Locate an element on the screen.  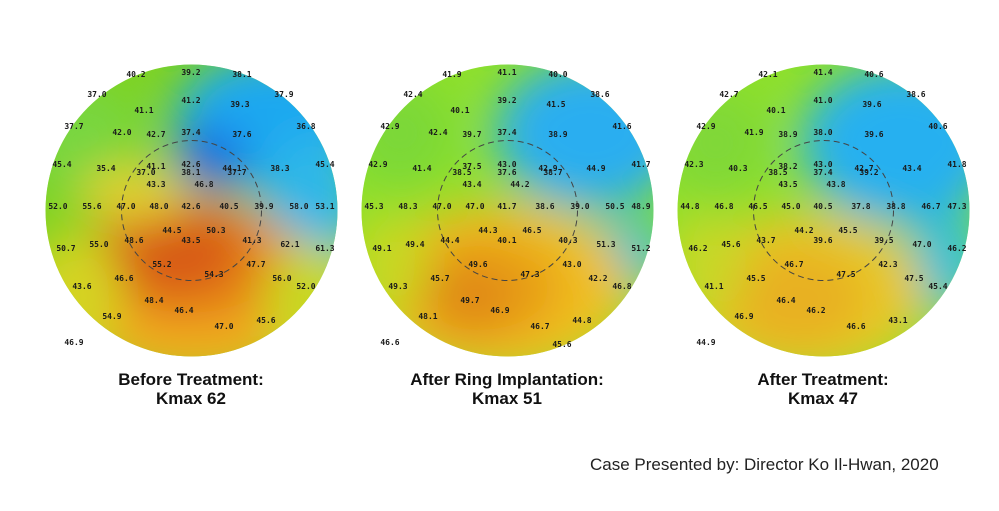
curvature-value-label: 44.4 is located at coordinates (449, 240).